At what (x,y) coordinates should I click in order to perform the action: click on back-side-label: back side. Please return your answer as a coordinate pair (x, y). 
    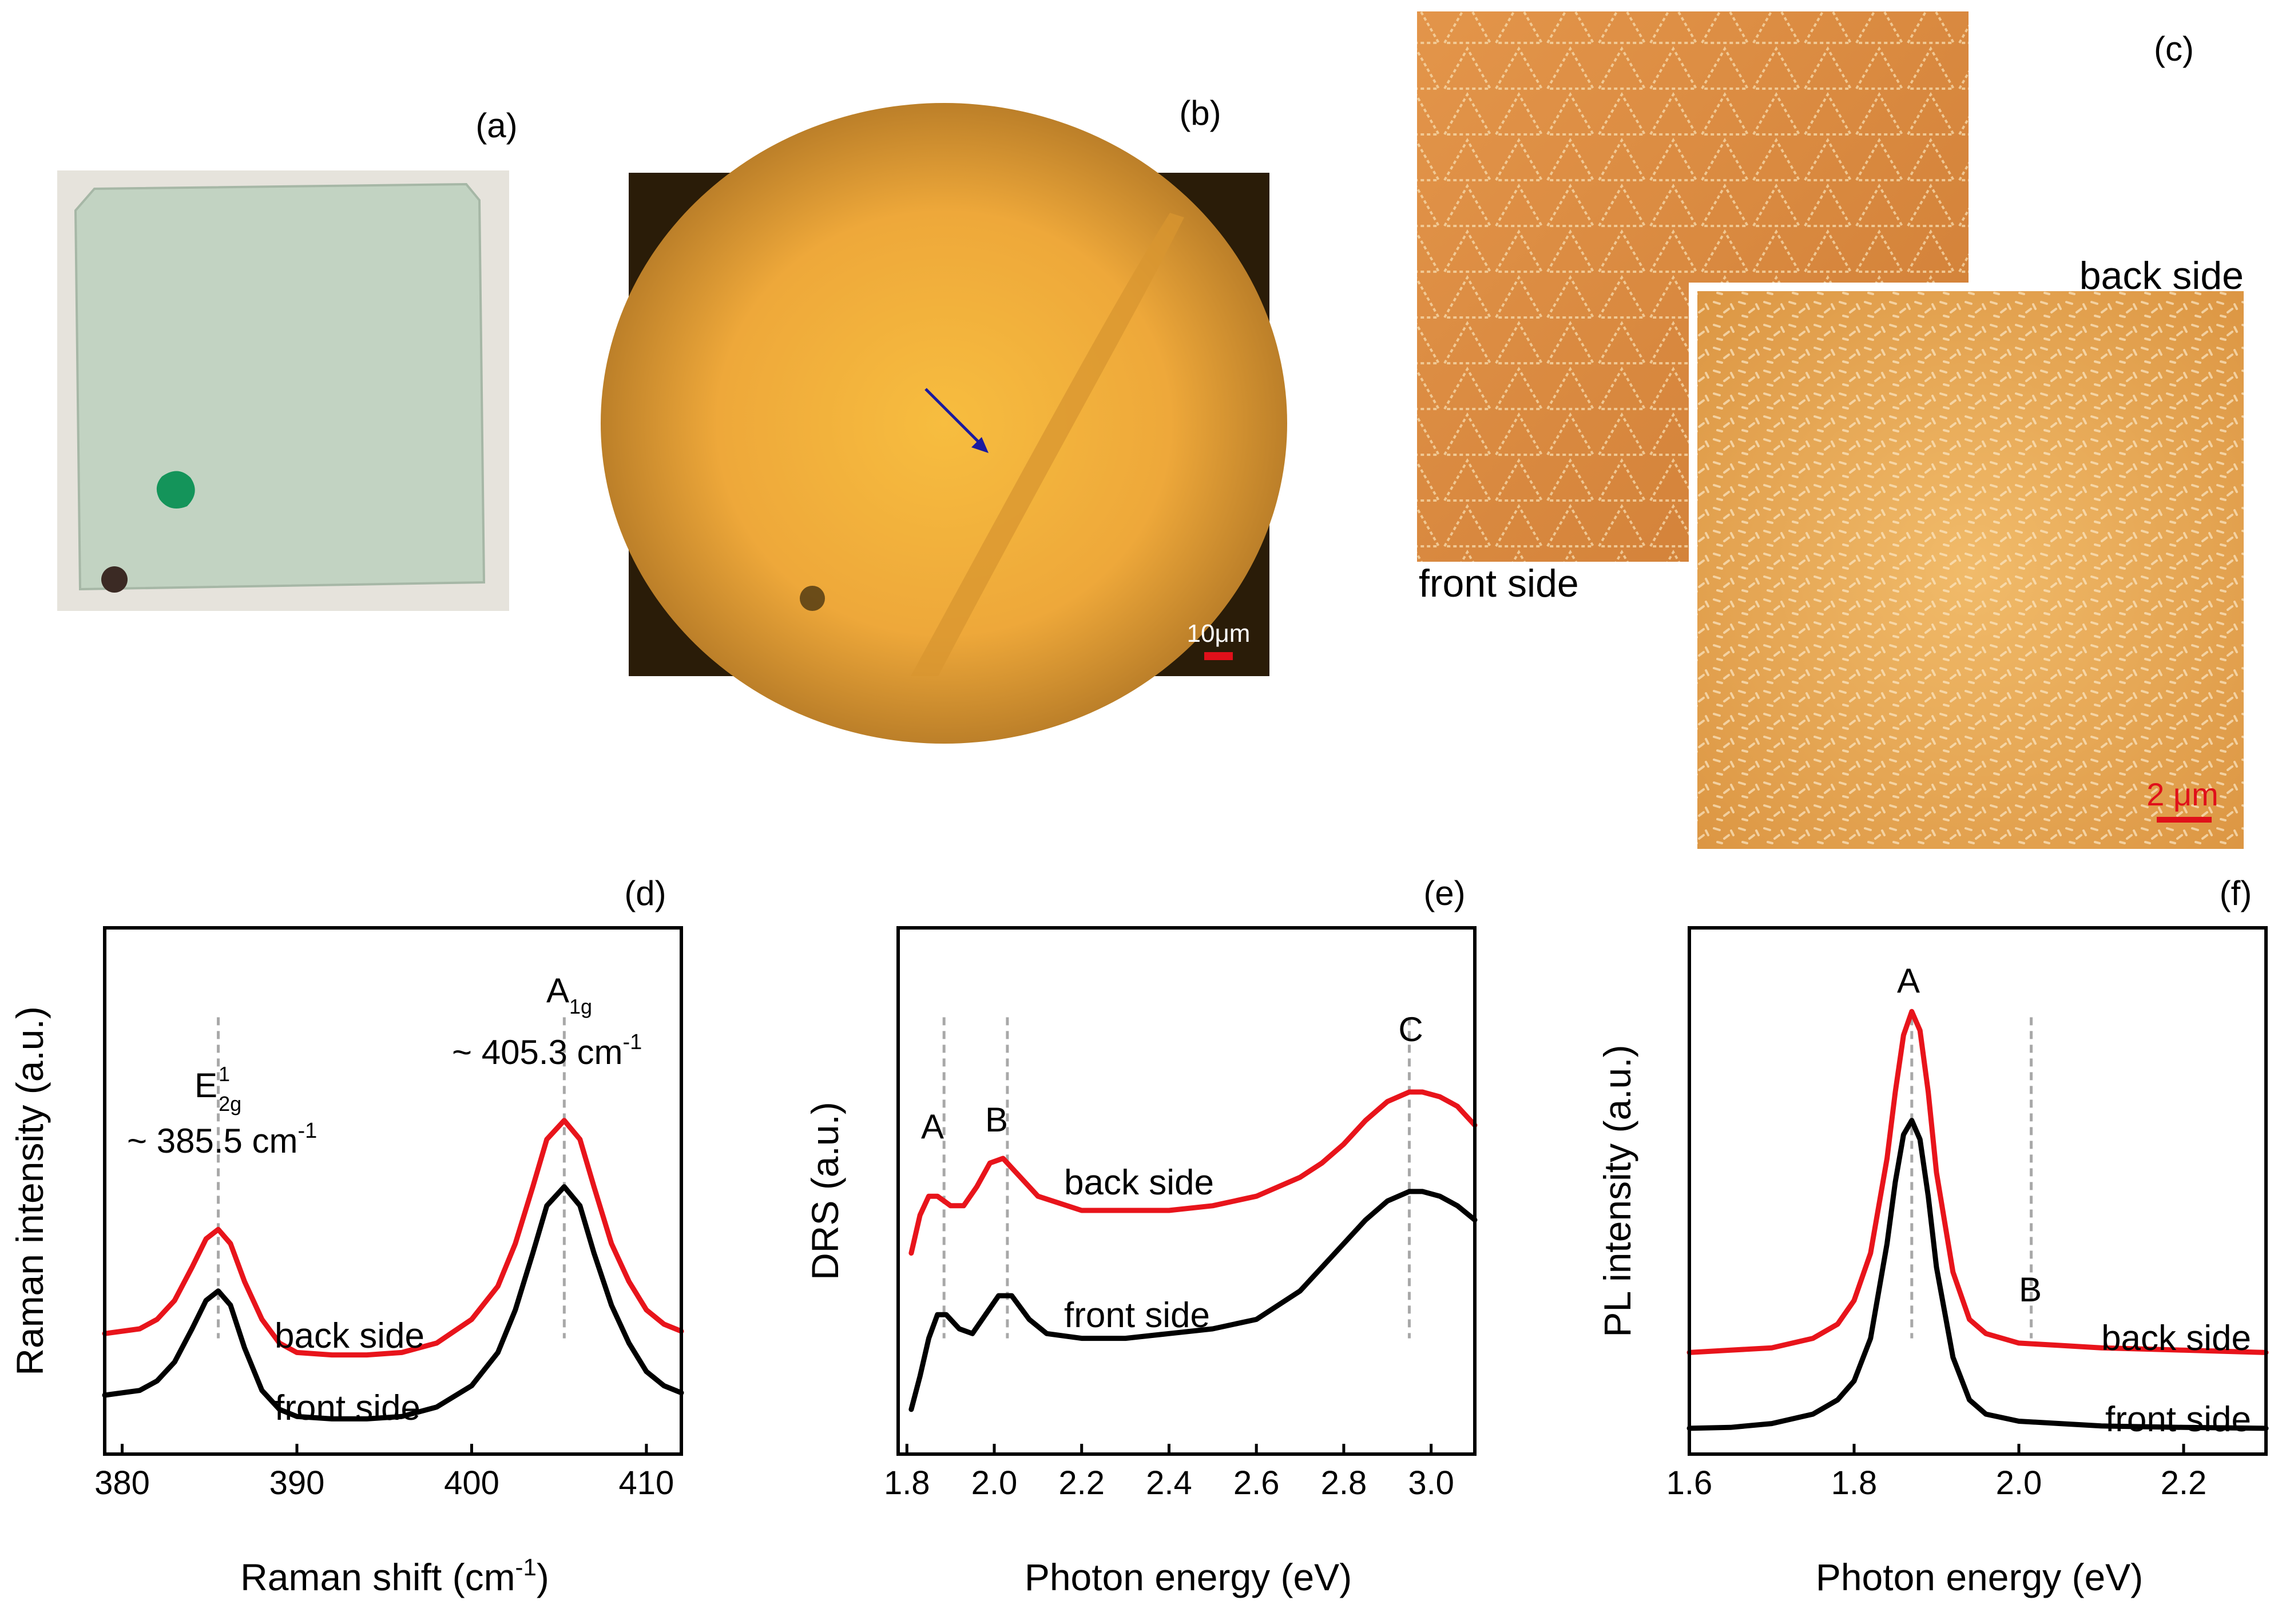
    Looking at the image, I should click on (2161, 275).